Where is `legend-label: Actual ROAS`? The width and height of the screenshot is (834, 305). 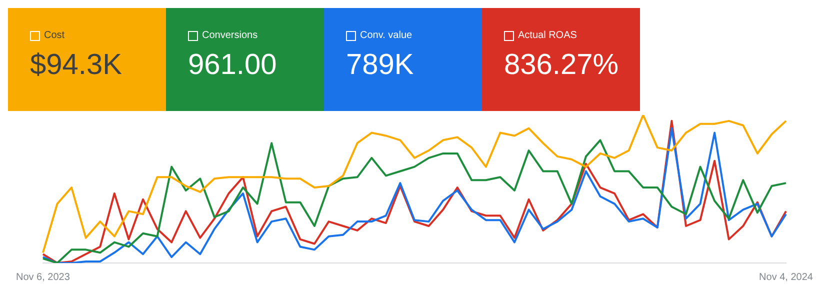 legend-label: Actual ROAS is located at coordinates (547, 35).